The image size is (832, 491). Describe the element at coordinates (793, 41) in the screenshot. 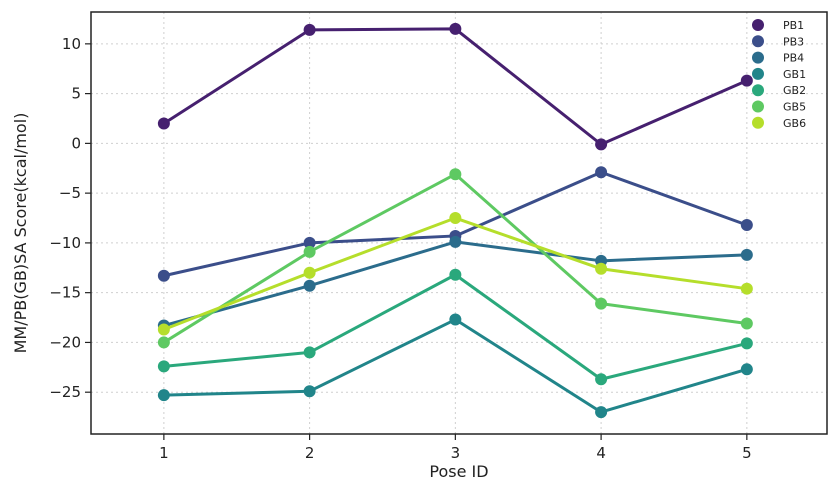

I see `legend-label: PB3` at that location.